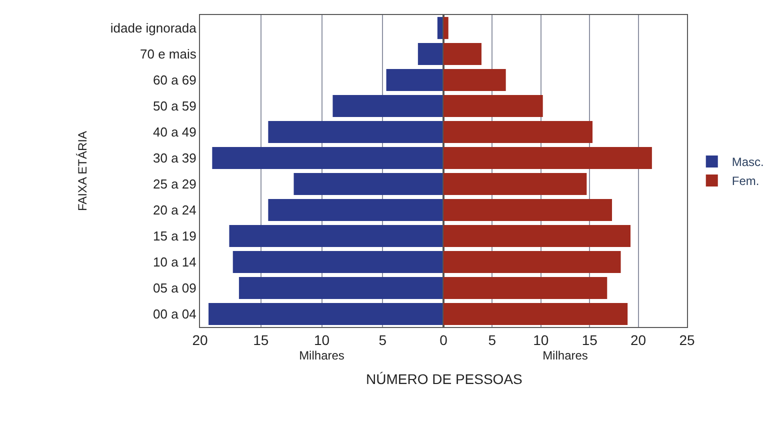 This screenshot has width=782, height=442. What do you see at coordinates (746, 181) in the screenshot?
I see `legend-label: Fem.` at bounding box center [746, 181].